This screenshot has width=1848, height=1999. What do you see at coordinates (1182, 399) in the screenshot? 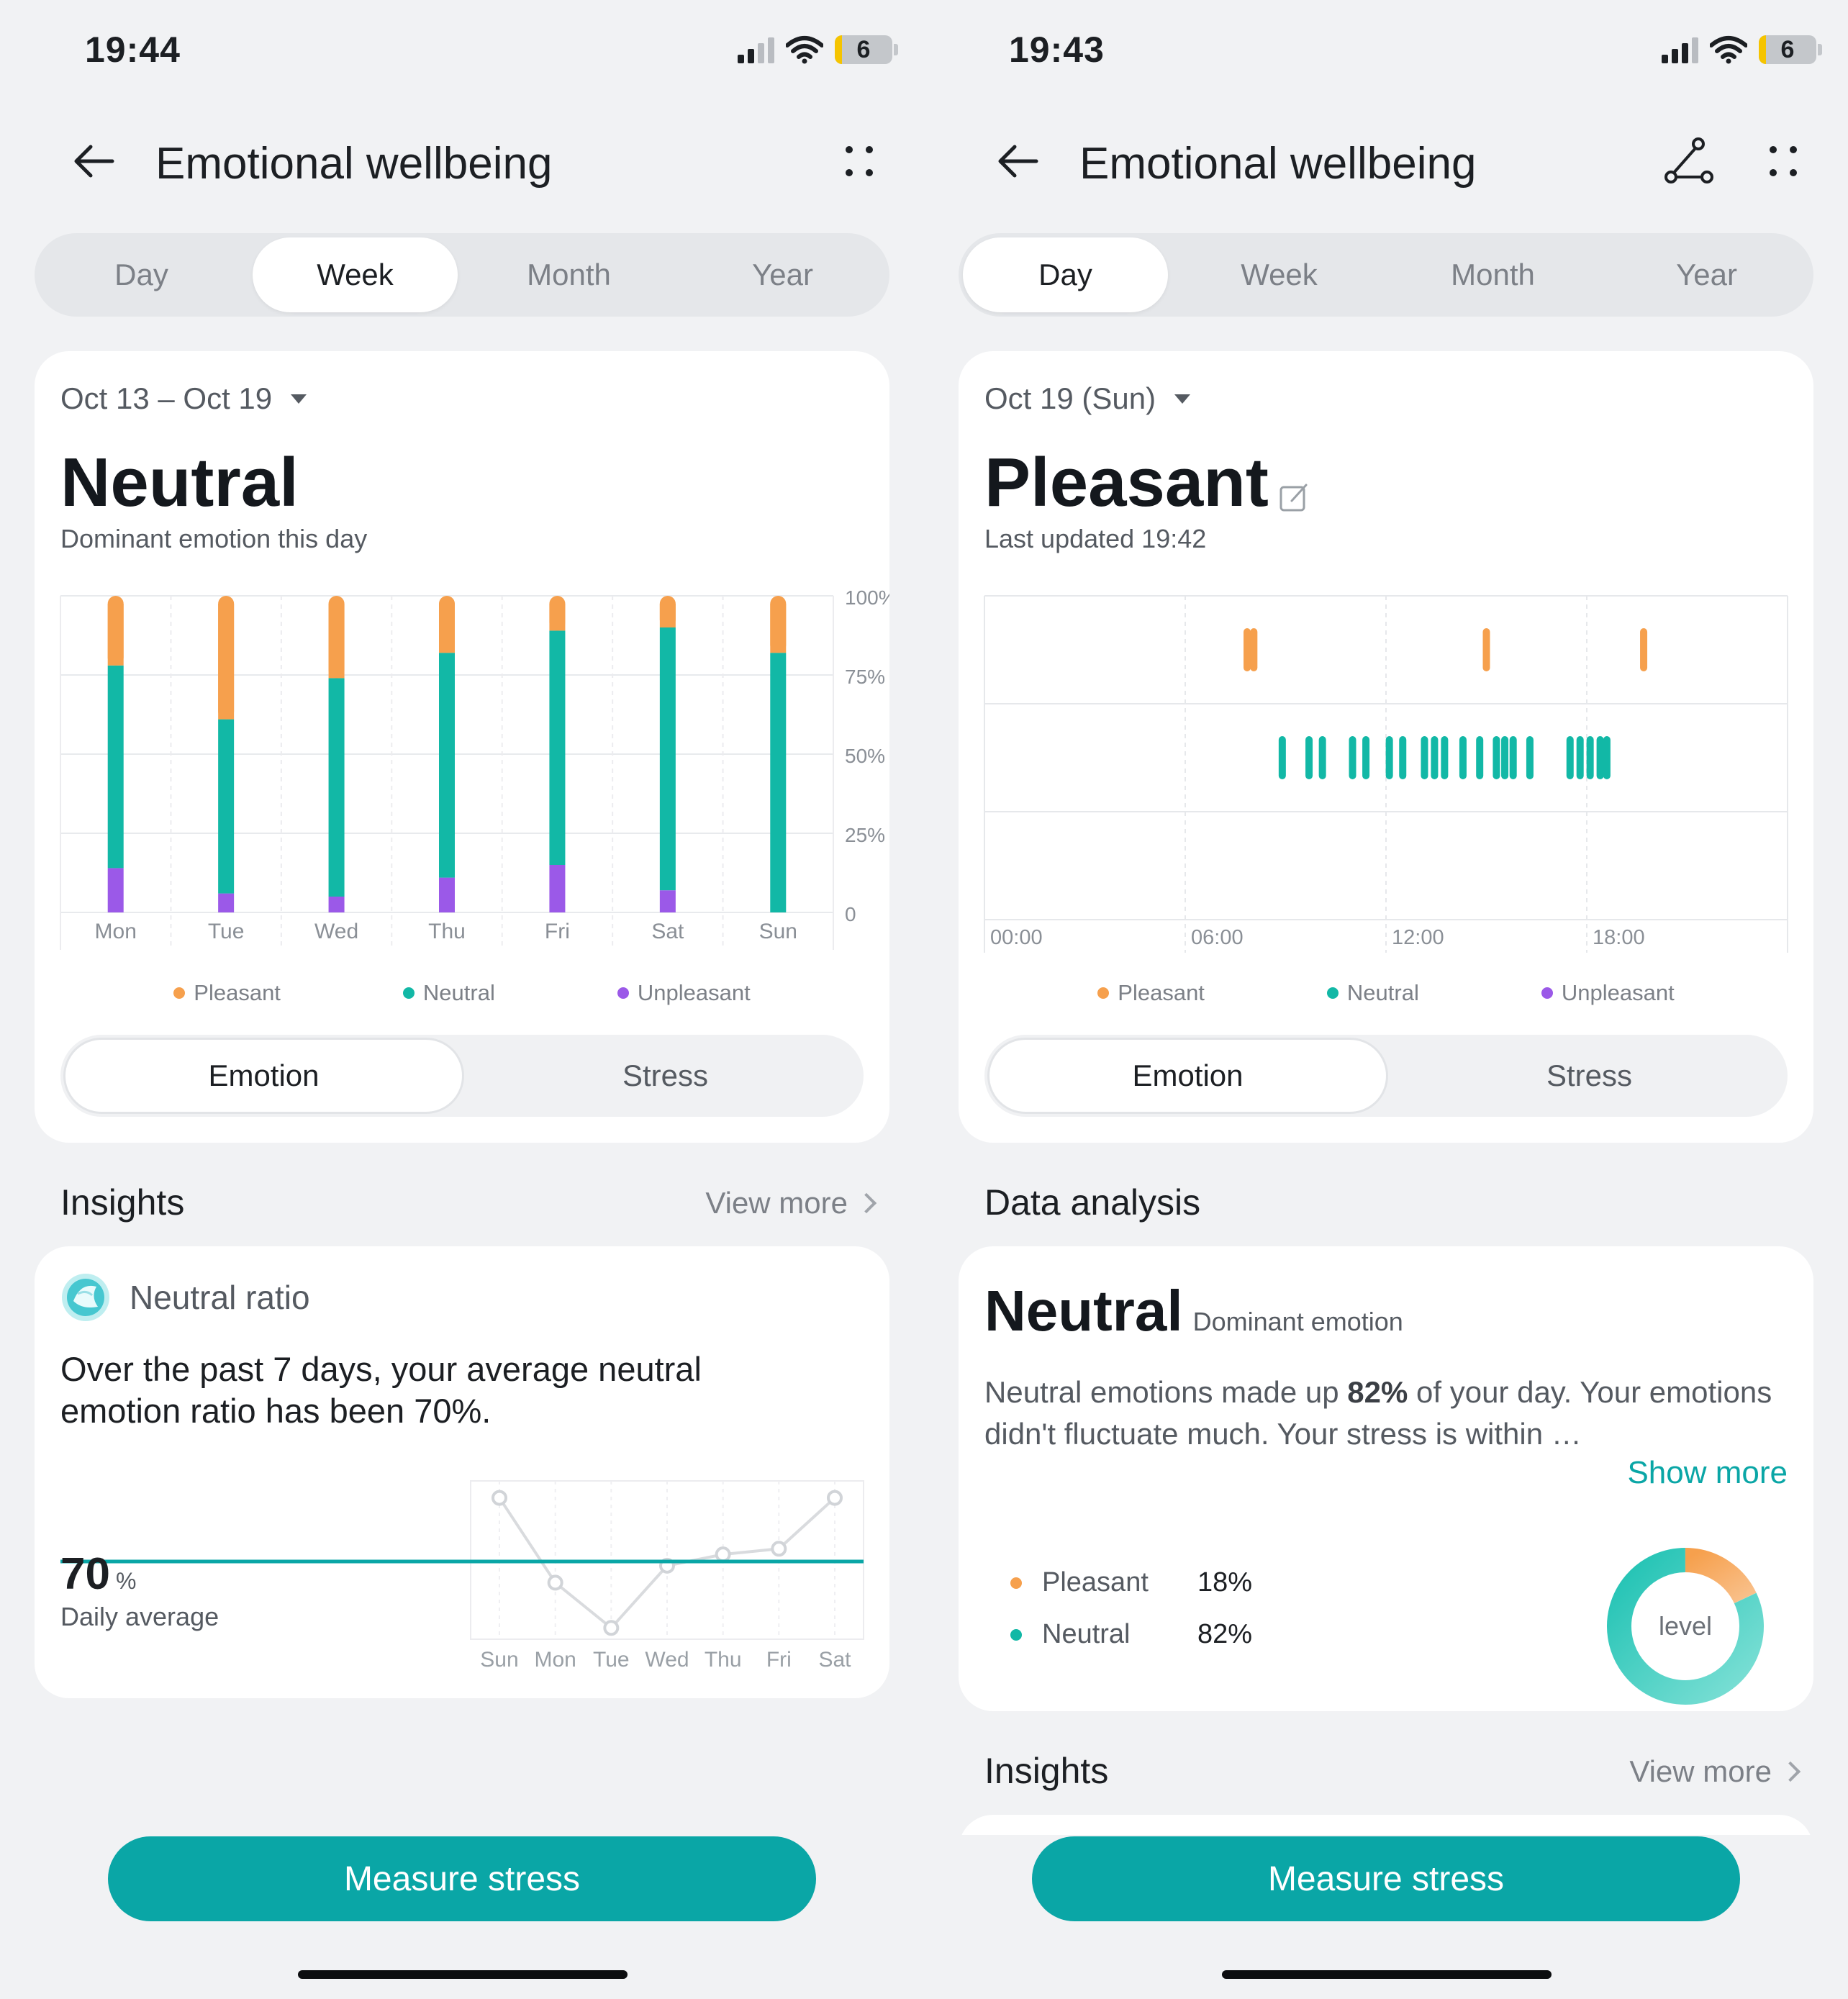
I see `caret-down-icon` at bounding box center [1182, 399].